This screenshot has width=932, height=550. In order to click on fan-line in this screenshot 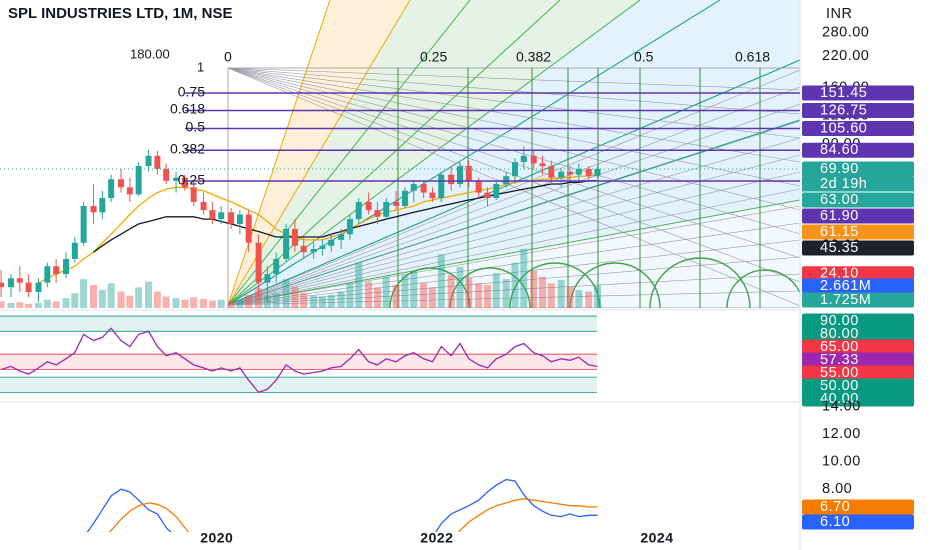, I will do `click(279, 153)`.